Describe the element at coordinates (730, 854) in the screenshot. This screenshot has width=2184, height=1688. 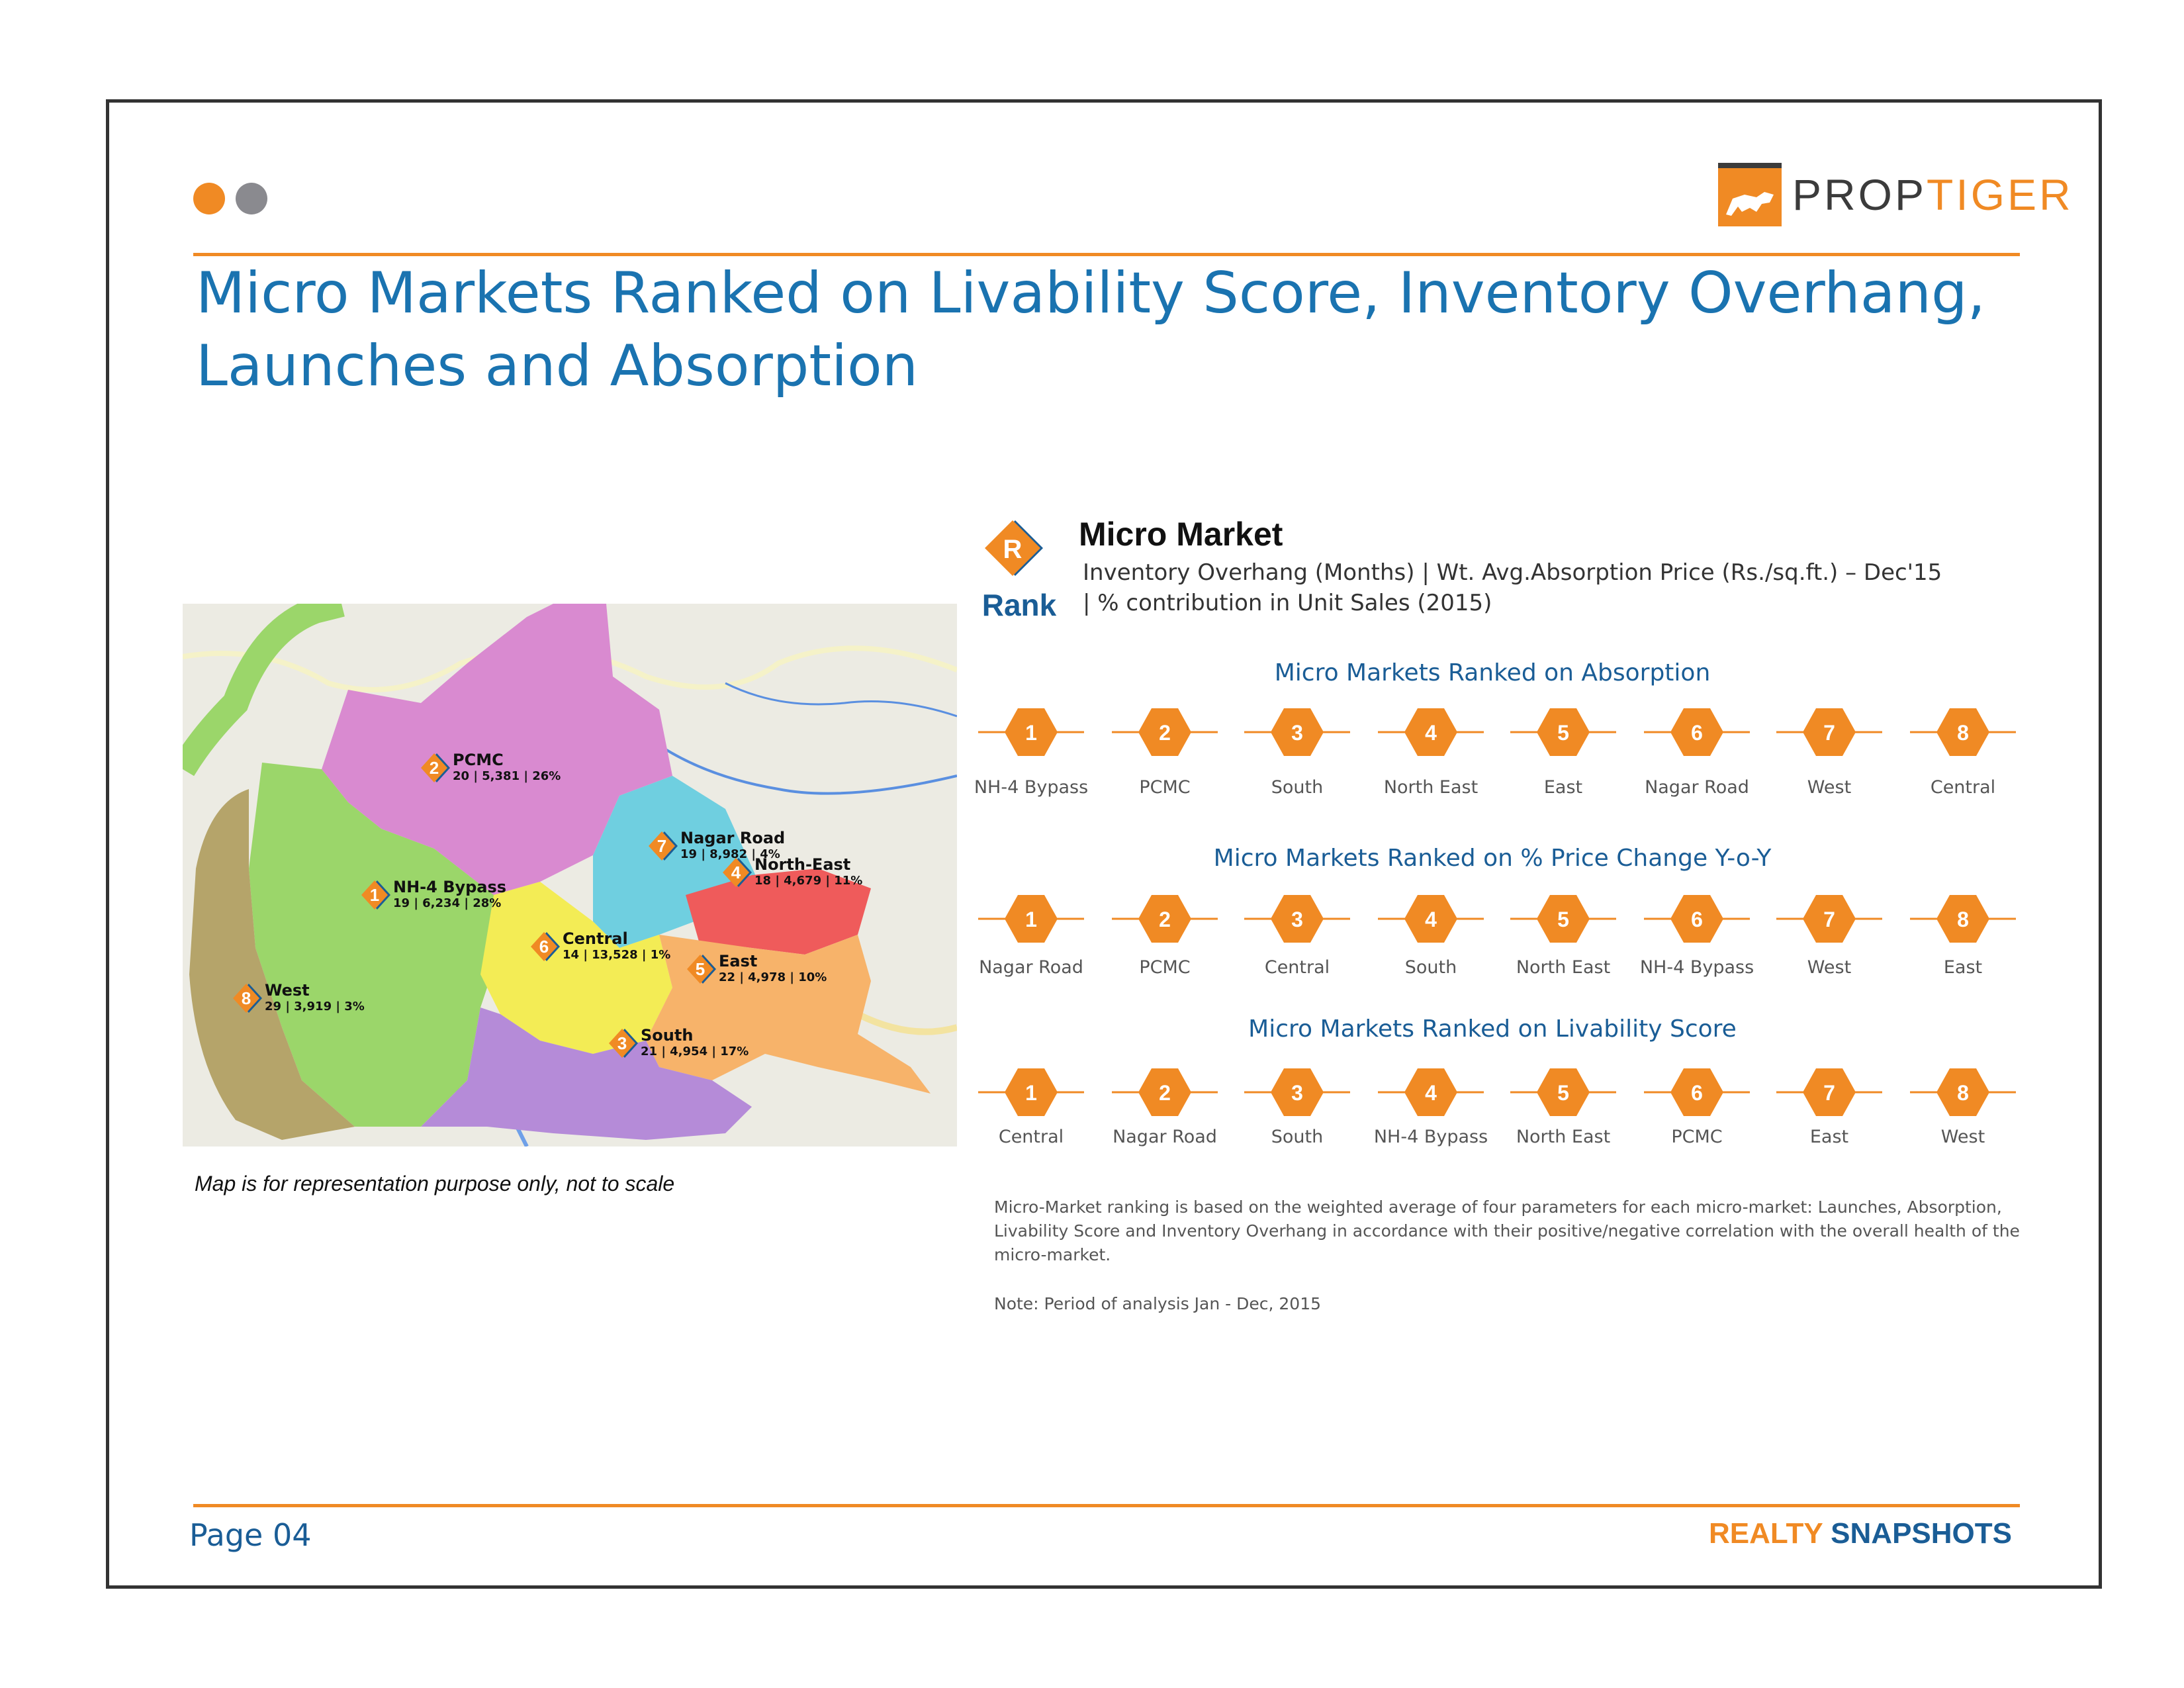
I see `map-market-stats: 19 | 8,982 | 4%` at that location.